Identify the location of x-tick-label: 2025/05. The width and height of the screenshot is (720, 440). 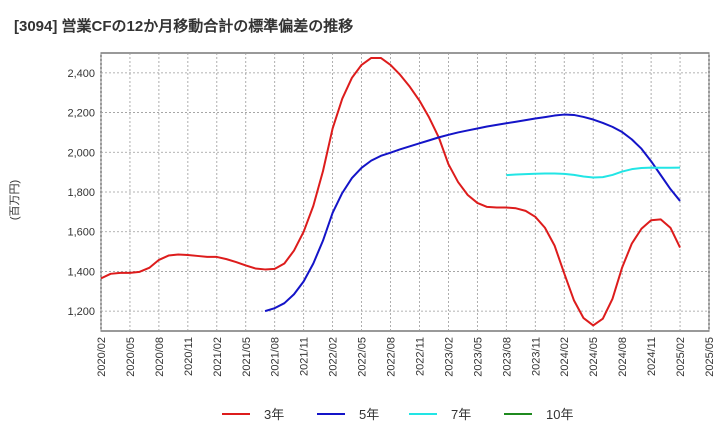
(710, 357).